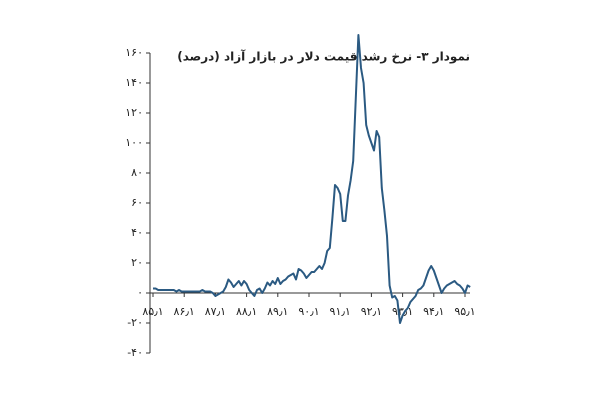  I want to click on y-tick-label: ۱۴۰, so click(134, 82).